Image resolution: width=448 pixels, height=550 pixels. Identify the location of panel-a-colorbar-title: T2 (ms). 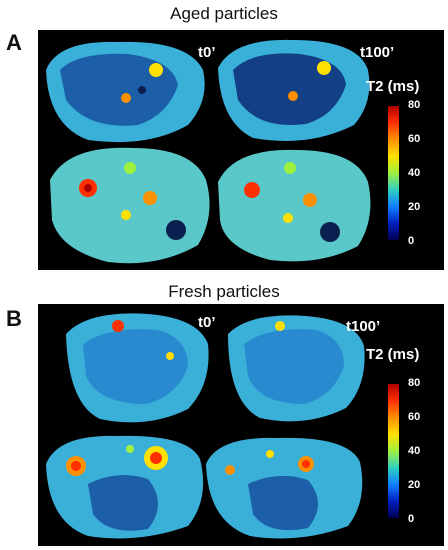
(393, 86).